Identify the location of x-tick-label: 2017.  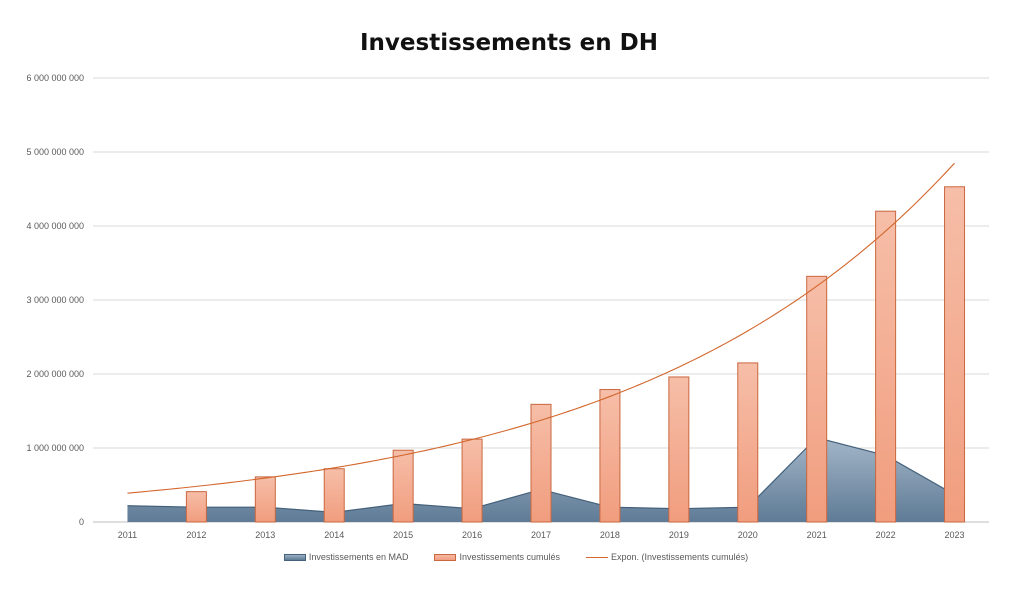
(541, 535).